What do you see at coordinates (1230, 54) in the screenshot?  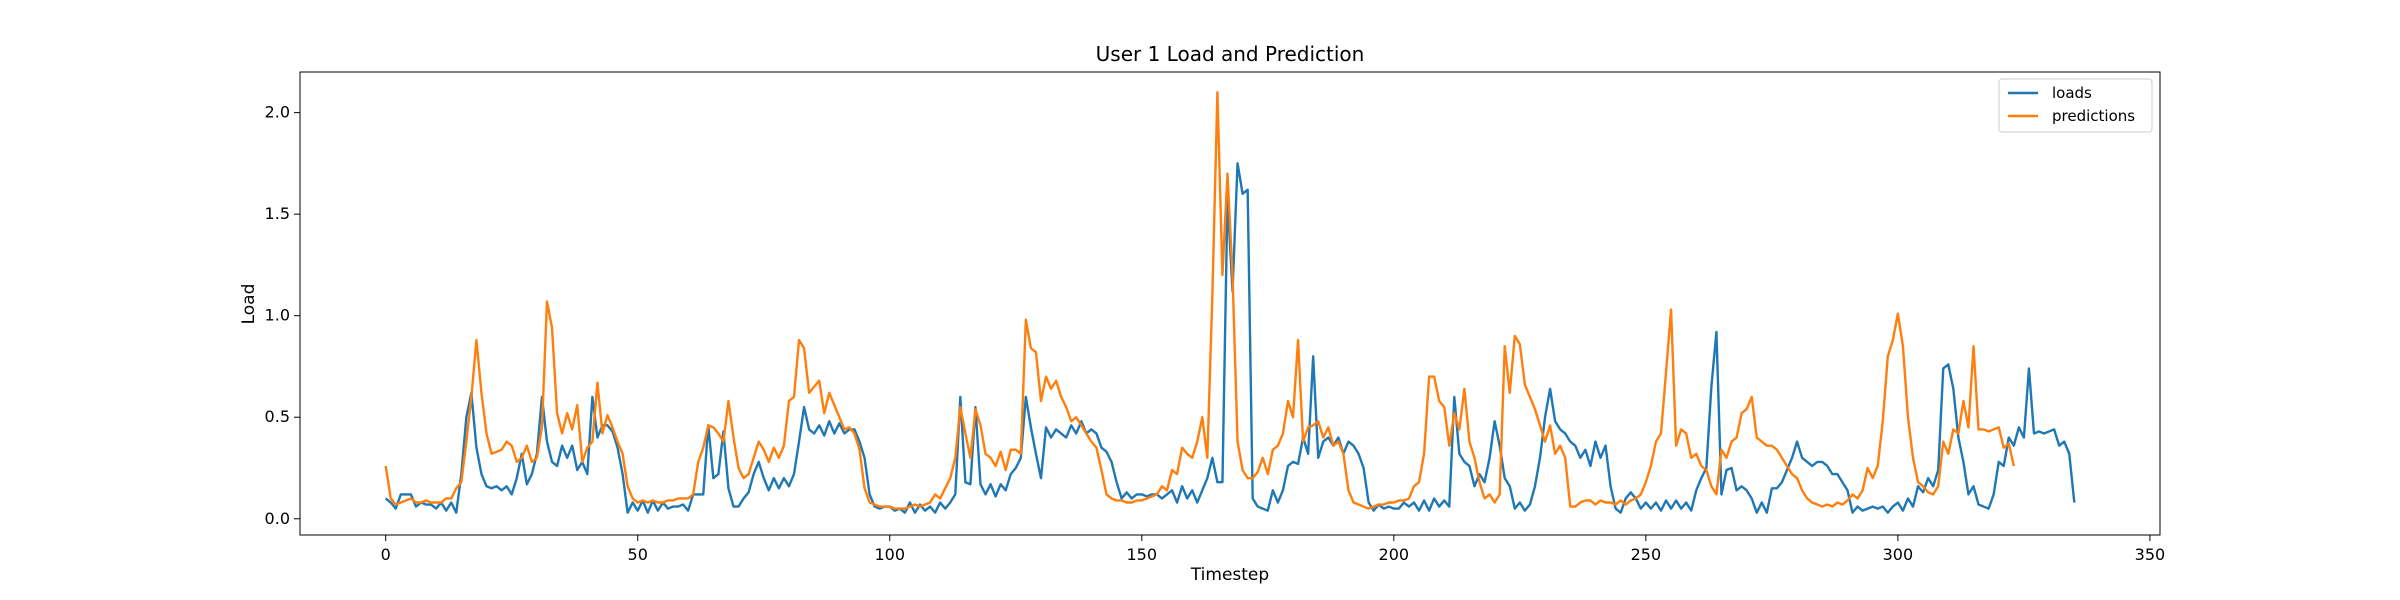 I see `chart-title: User 1 Load and Prediction` at bounding box center [1230, 54].